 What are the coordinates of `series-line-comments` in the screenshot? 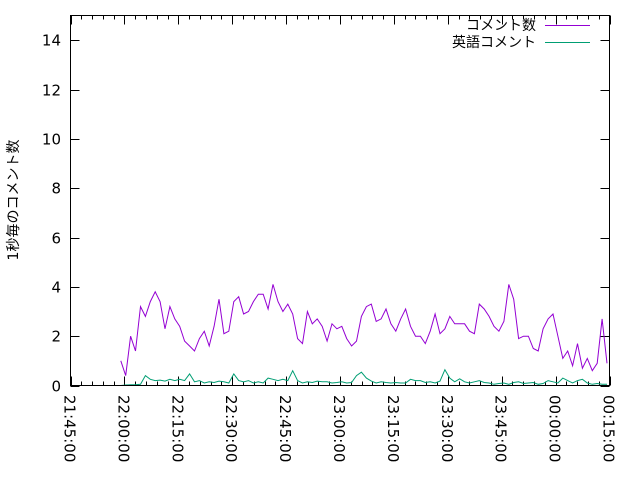 It's located at (364, 330).